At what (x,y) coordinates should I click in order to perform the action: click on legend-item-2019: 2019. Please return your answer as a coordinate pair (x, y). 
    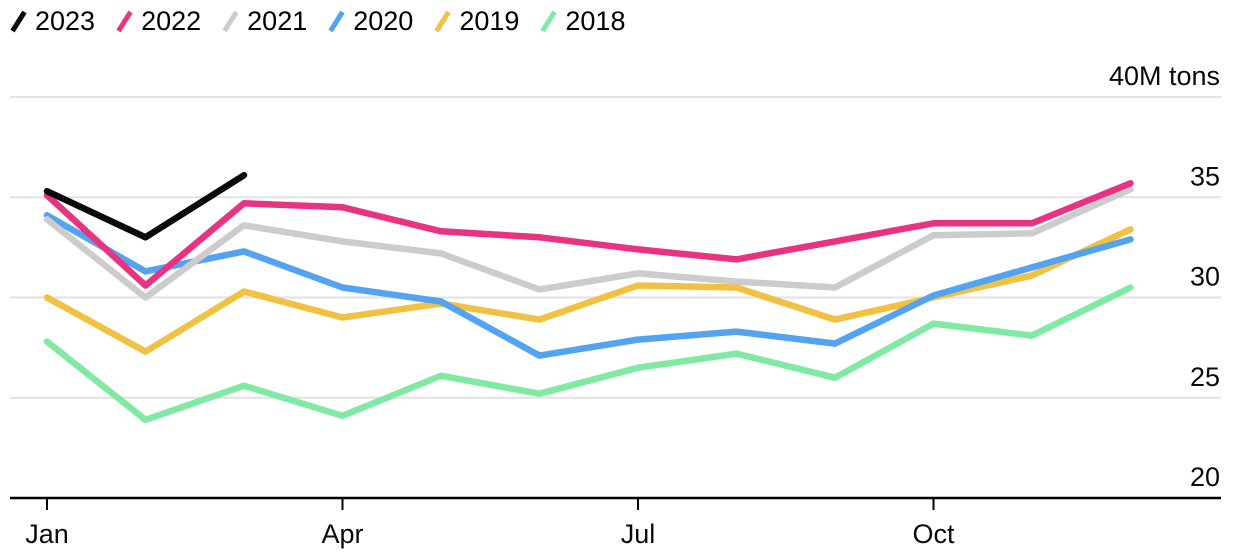
    Looking at the image, I should click on (476, 21).